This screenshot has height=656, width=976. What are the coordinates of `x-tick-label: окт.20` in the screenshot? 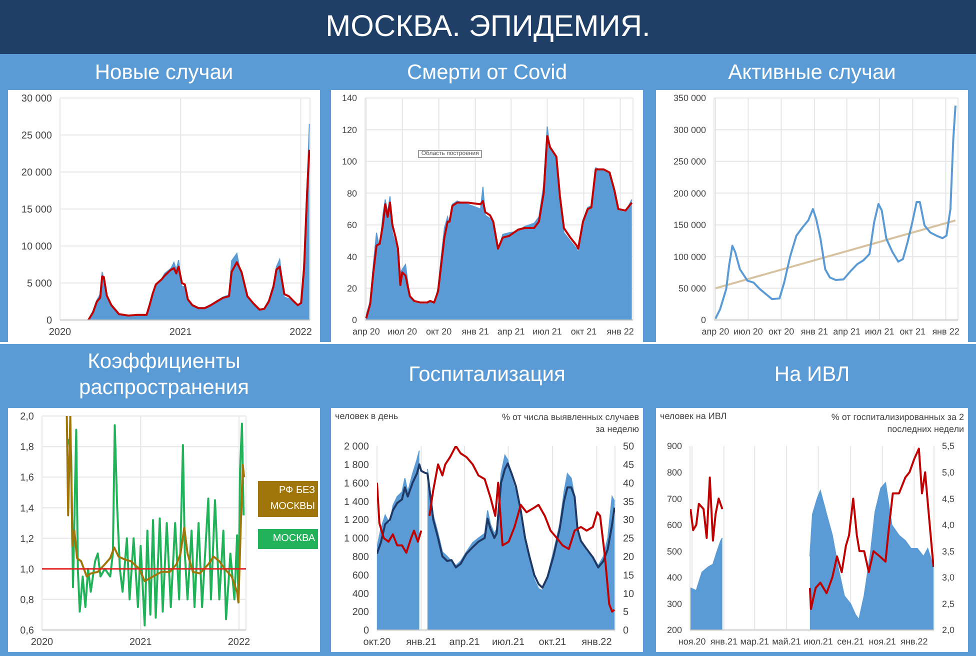 It's located at (377, 642).